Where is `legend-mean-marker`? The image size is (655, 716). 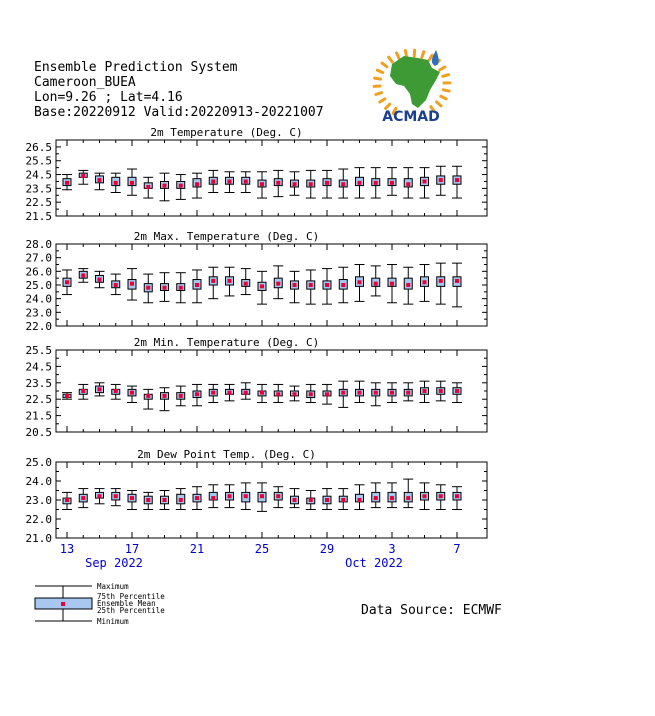
legend-mean-marker is located at coordinates (63, 604).